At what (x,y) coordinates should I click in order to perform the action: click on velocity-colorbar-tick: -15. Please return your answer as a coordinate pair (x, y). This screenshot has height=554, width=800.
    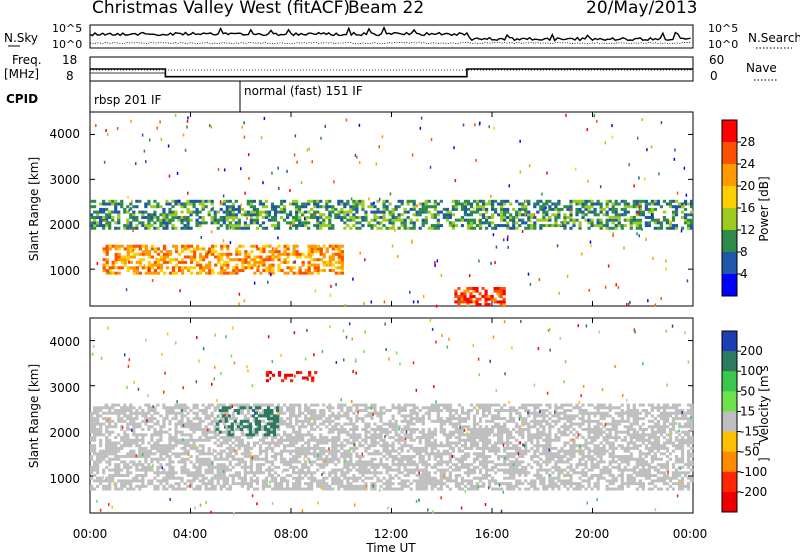
    Looking at the image, I should click on (750, 432).